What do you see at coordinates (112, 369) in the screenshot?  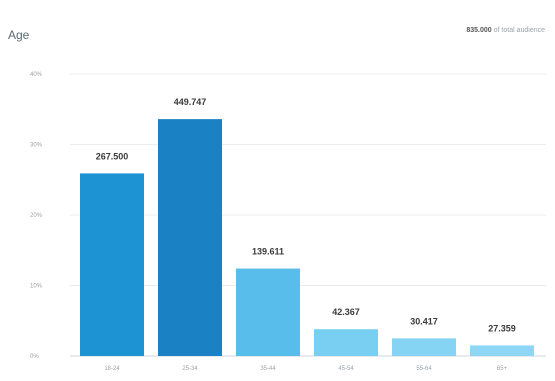 I see `x-tick-label: 18-24` at bounding box center [112, 369].